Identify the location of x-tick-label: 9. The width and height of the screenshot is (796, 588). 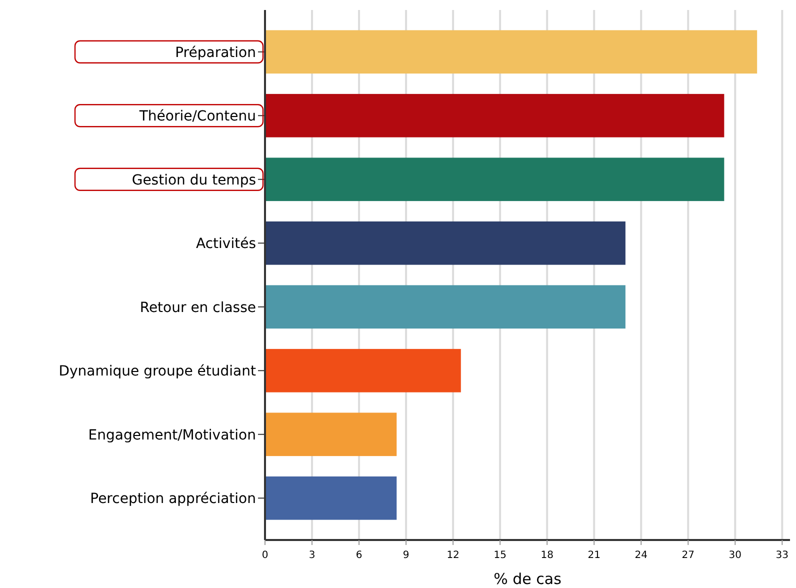
(406, 555).